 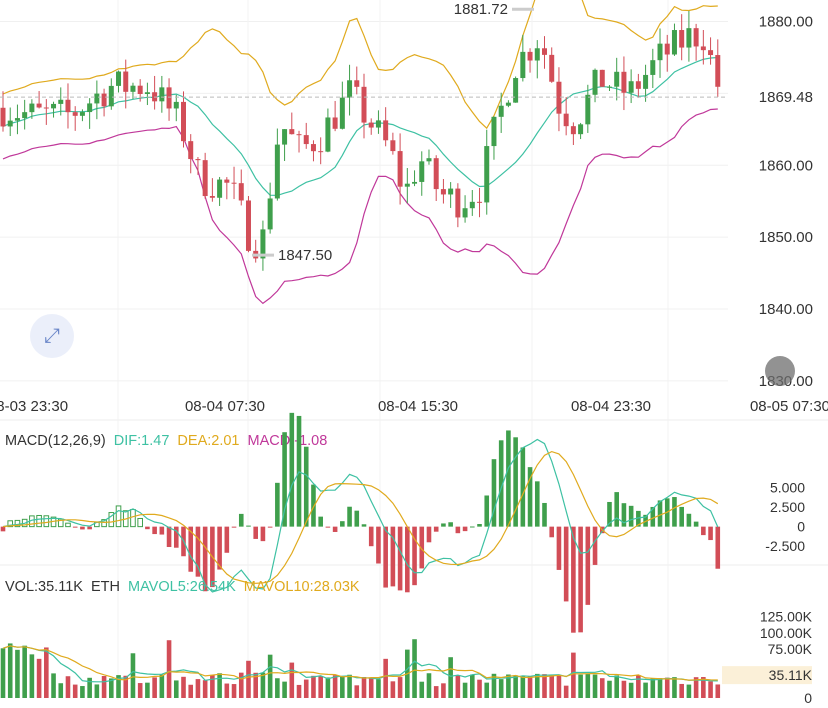 What do you see at coordinates (271, 441) in the screenshot?
I see `macd-label: MACD:` at bounding box center [271, 441].